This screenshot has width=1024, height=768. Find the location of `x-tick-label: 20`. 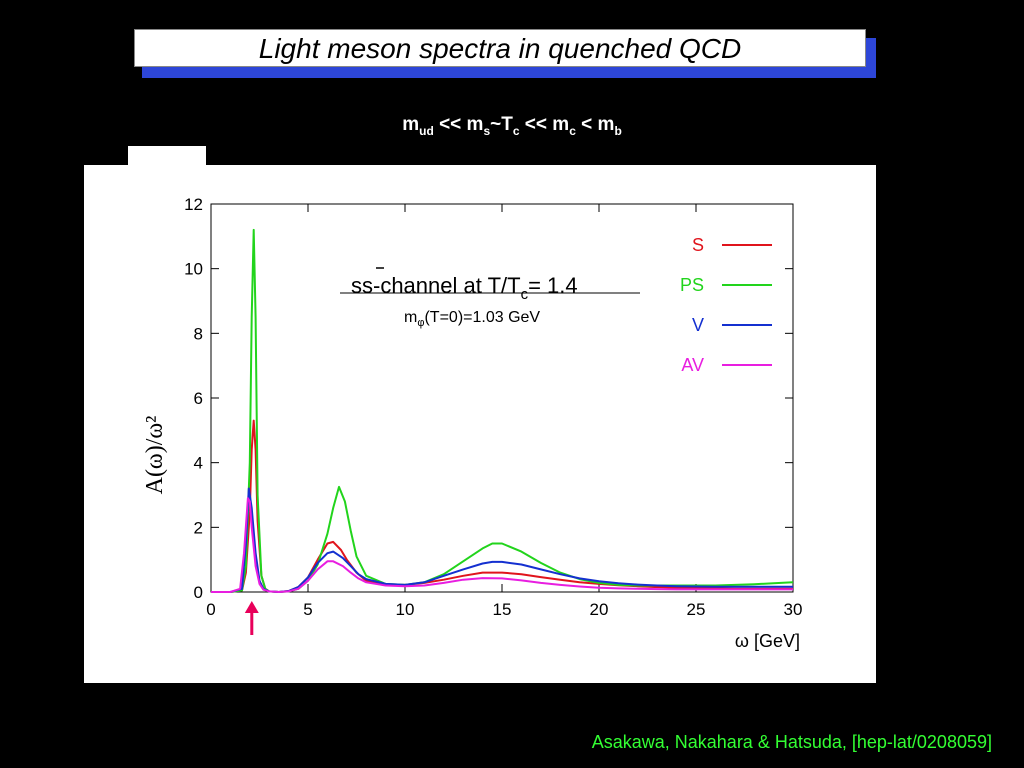

x-tick-label: 20 is located at coordinates (599, 609).